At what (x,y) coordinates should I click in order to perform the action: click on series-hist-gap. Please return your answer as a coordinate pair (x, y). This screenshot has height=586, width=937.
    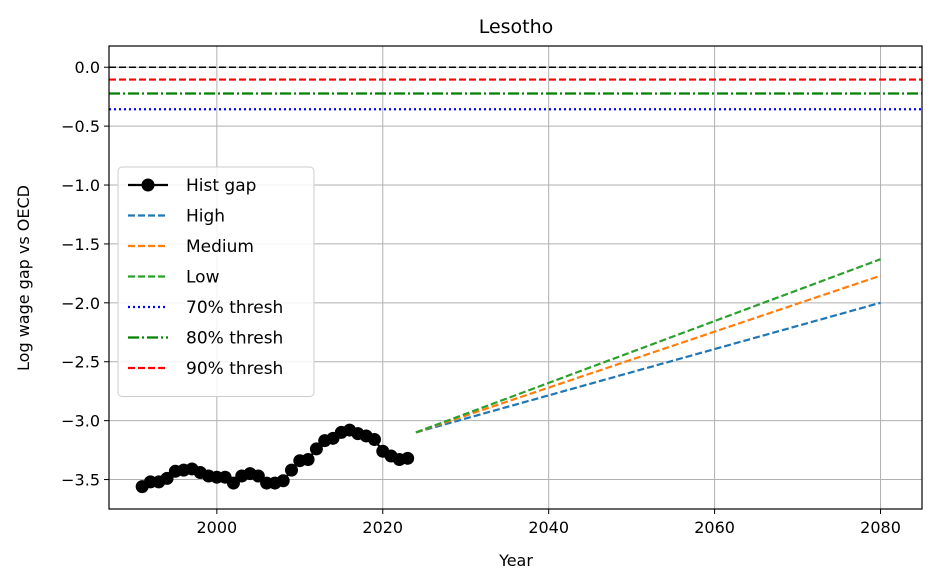
    Looking at the image, I should click on (275, 458).